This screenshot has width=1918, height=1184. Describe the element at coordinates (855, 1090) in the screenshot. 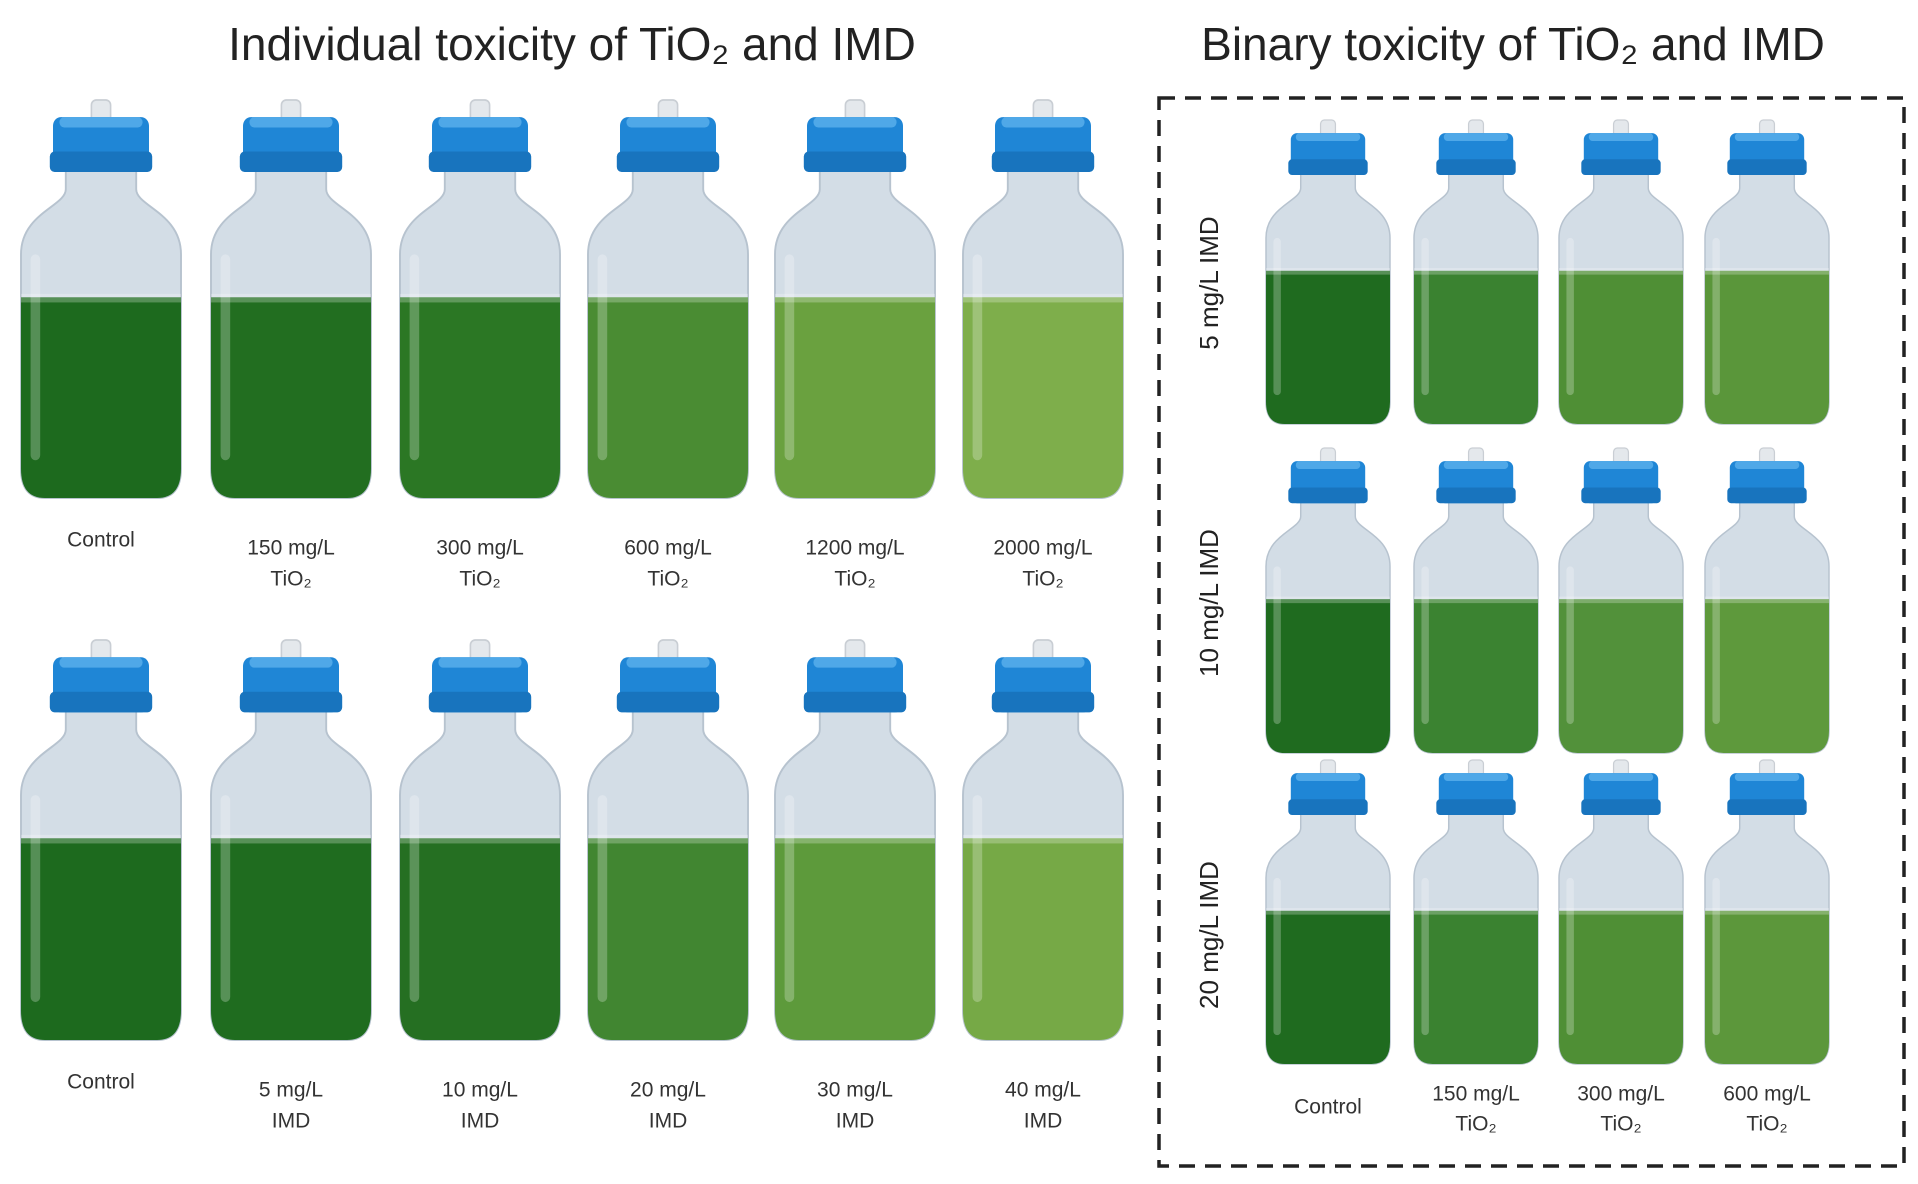

I see `bottle-label: 30 mg/L` at that location.